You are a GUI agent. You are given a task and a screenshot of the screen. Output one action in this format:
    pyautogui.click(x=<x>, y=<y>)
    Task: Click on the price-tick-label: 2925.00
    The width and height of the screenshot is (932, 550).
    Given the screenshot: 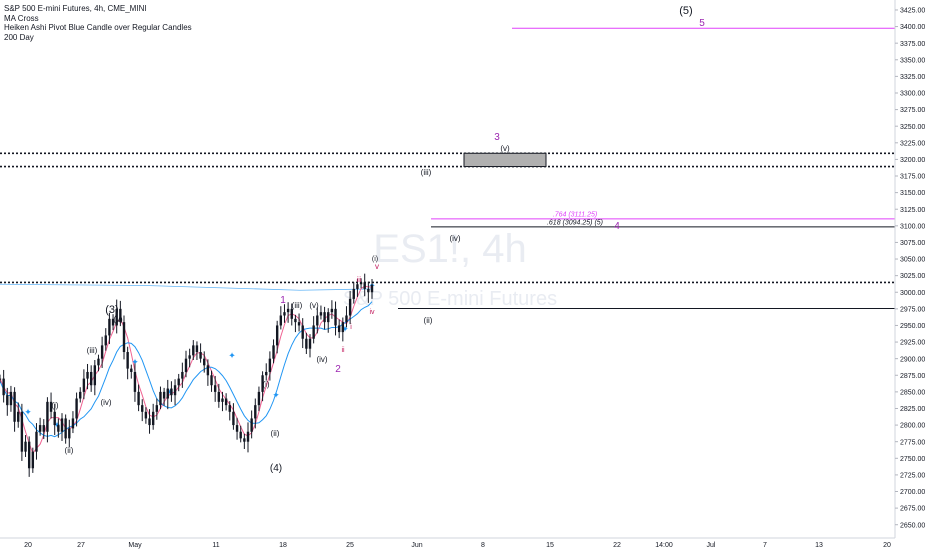 What is the action you would take?
    pyautogui.click(x=912, y=343)
    